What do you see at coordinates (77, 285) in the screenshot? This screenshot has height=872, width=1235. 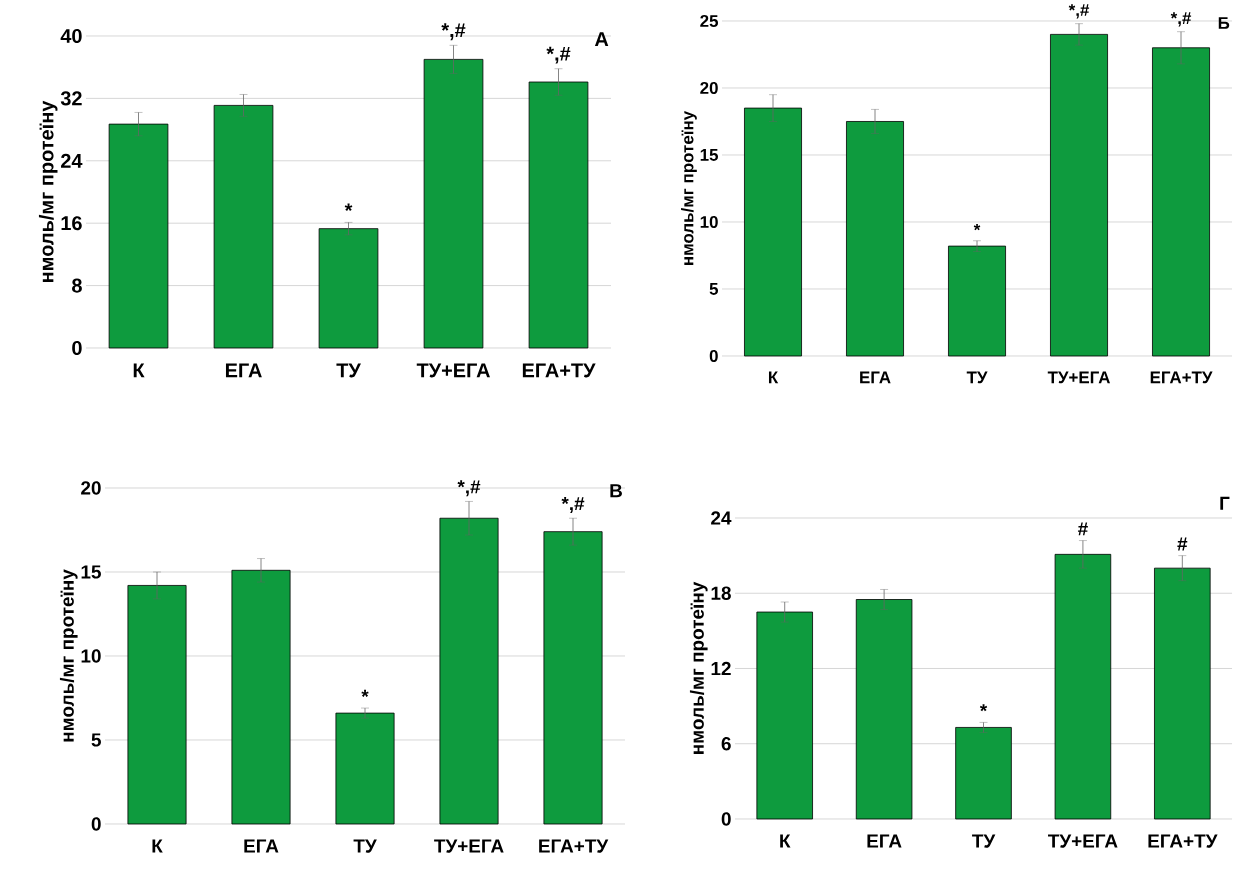 I see `y-tick-label: 8` at bounding box center [77, 285].